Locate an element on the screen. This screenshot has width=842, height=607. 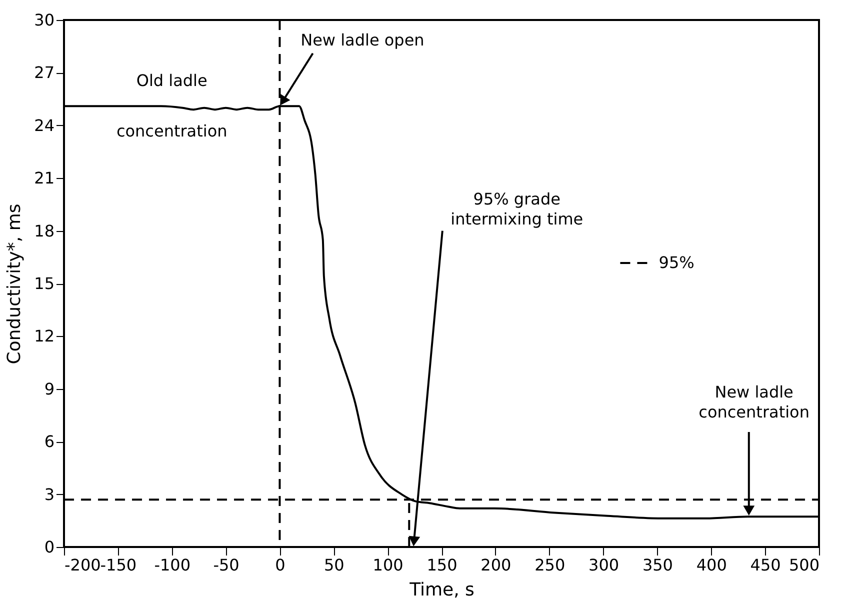
x-tick-label: 200 is located at coordinates (496, 565).